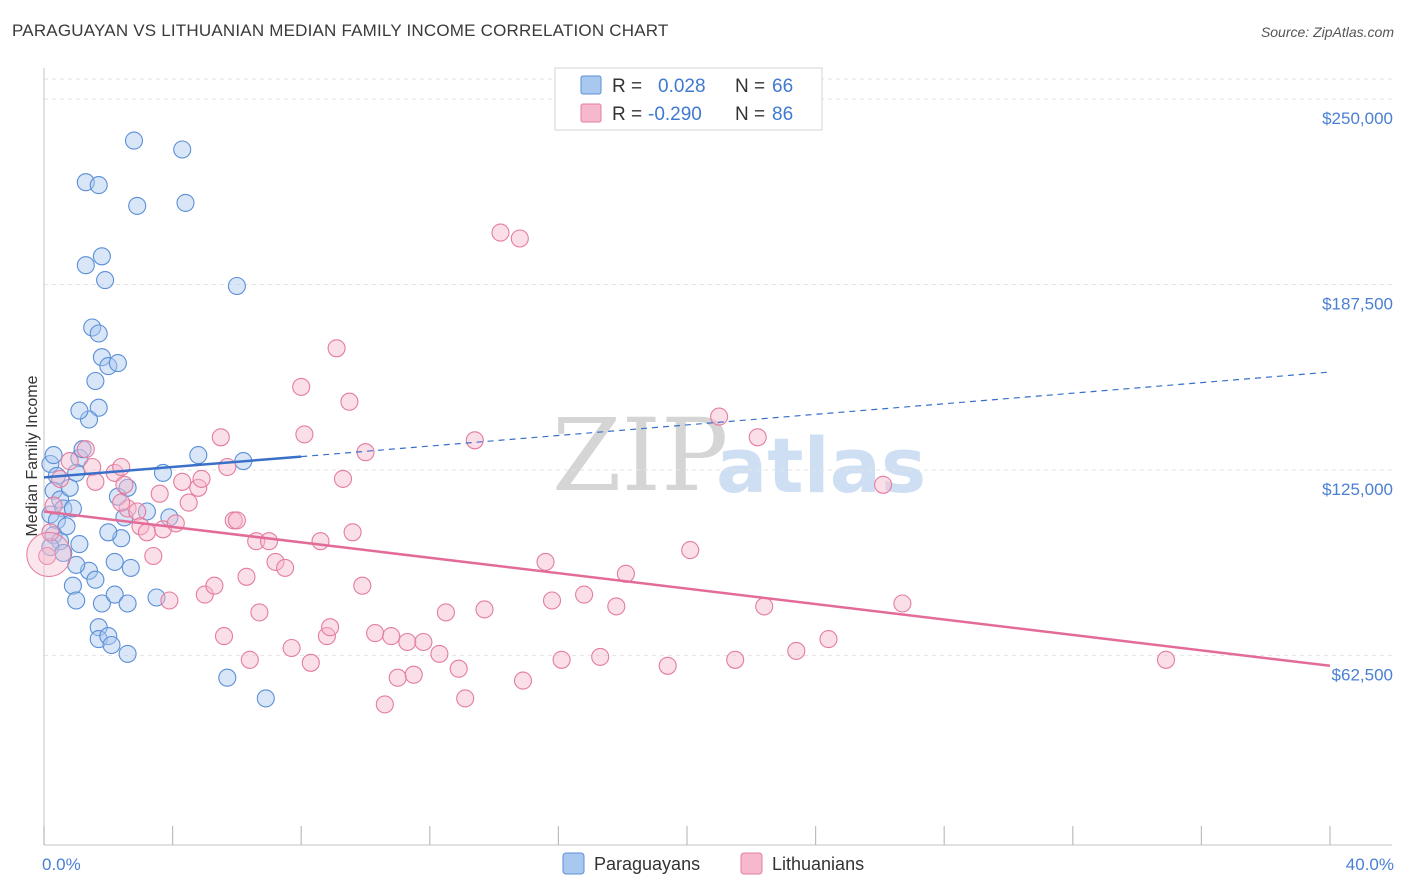 The width and height of the screenshot is (1406, 892). What do you see at coordinates (713, 863) in the screenshot?
I see `series-legend: Paraguayans Lithuanians` at bounding box center [713, 863].